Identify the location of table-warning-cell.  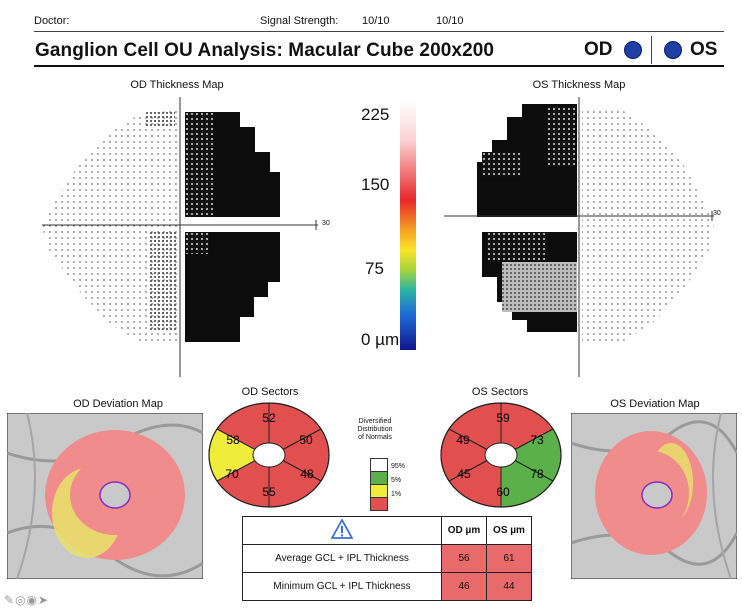
(342, 530).